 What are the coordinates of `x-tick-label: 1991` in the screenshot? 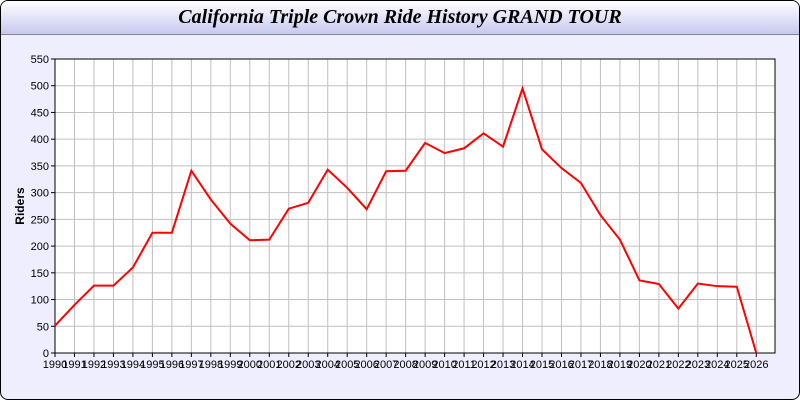 It's located at (74, 365).